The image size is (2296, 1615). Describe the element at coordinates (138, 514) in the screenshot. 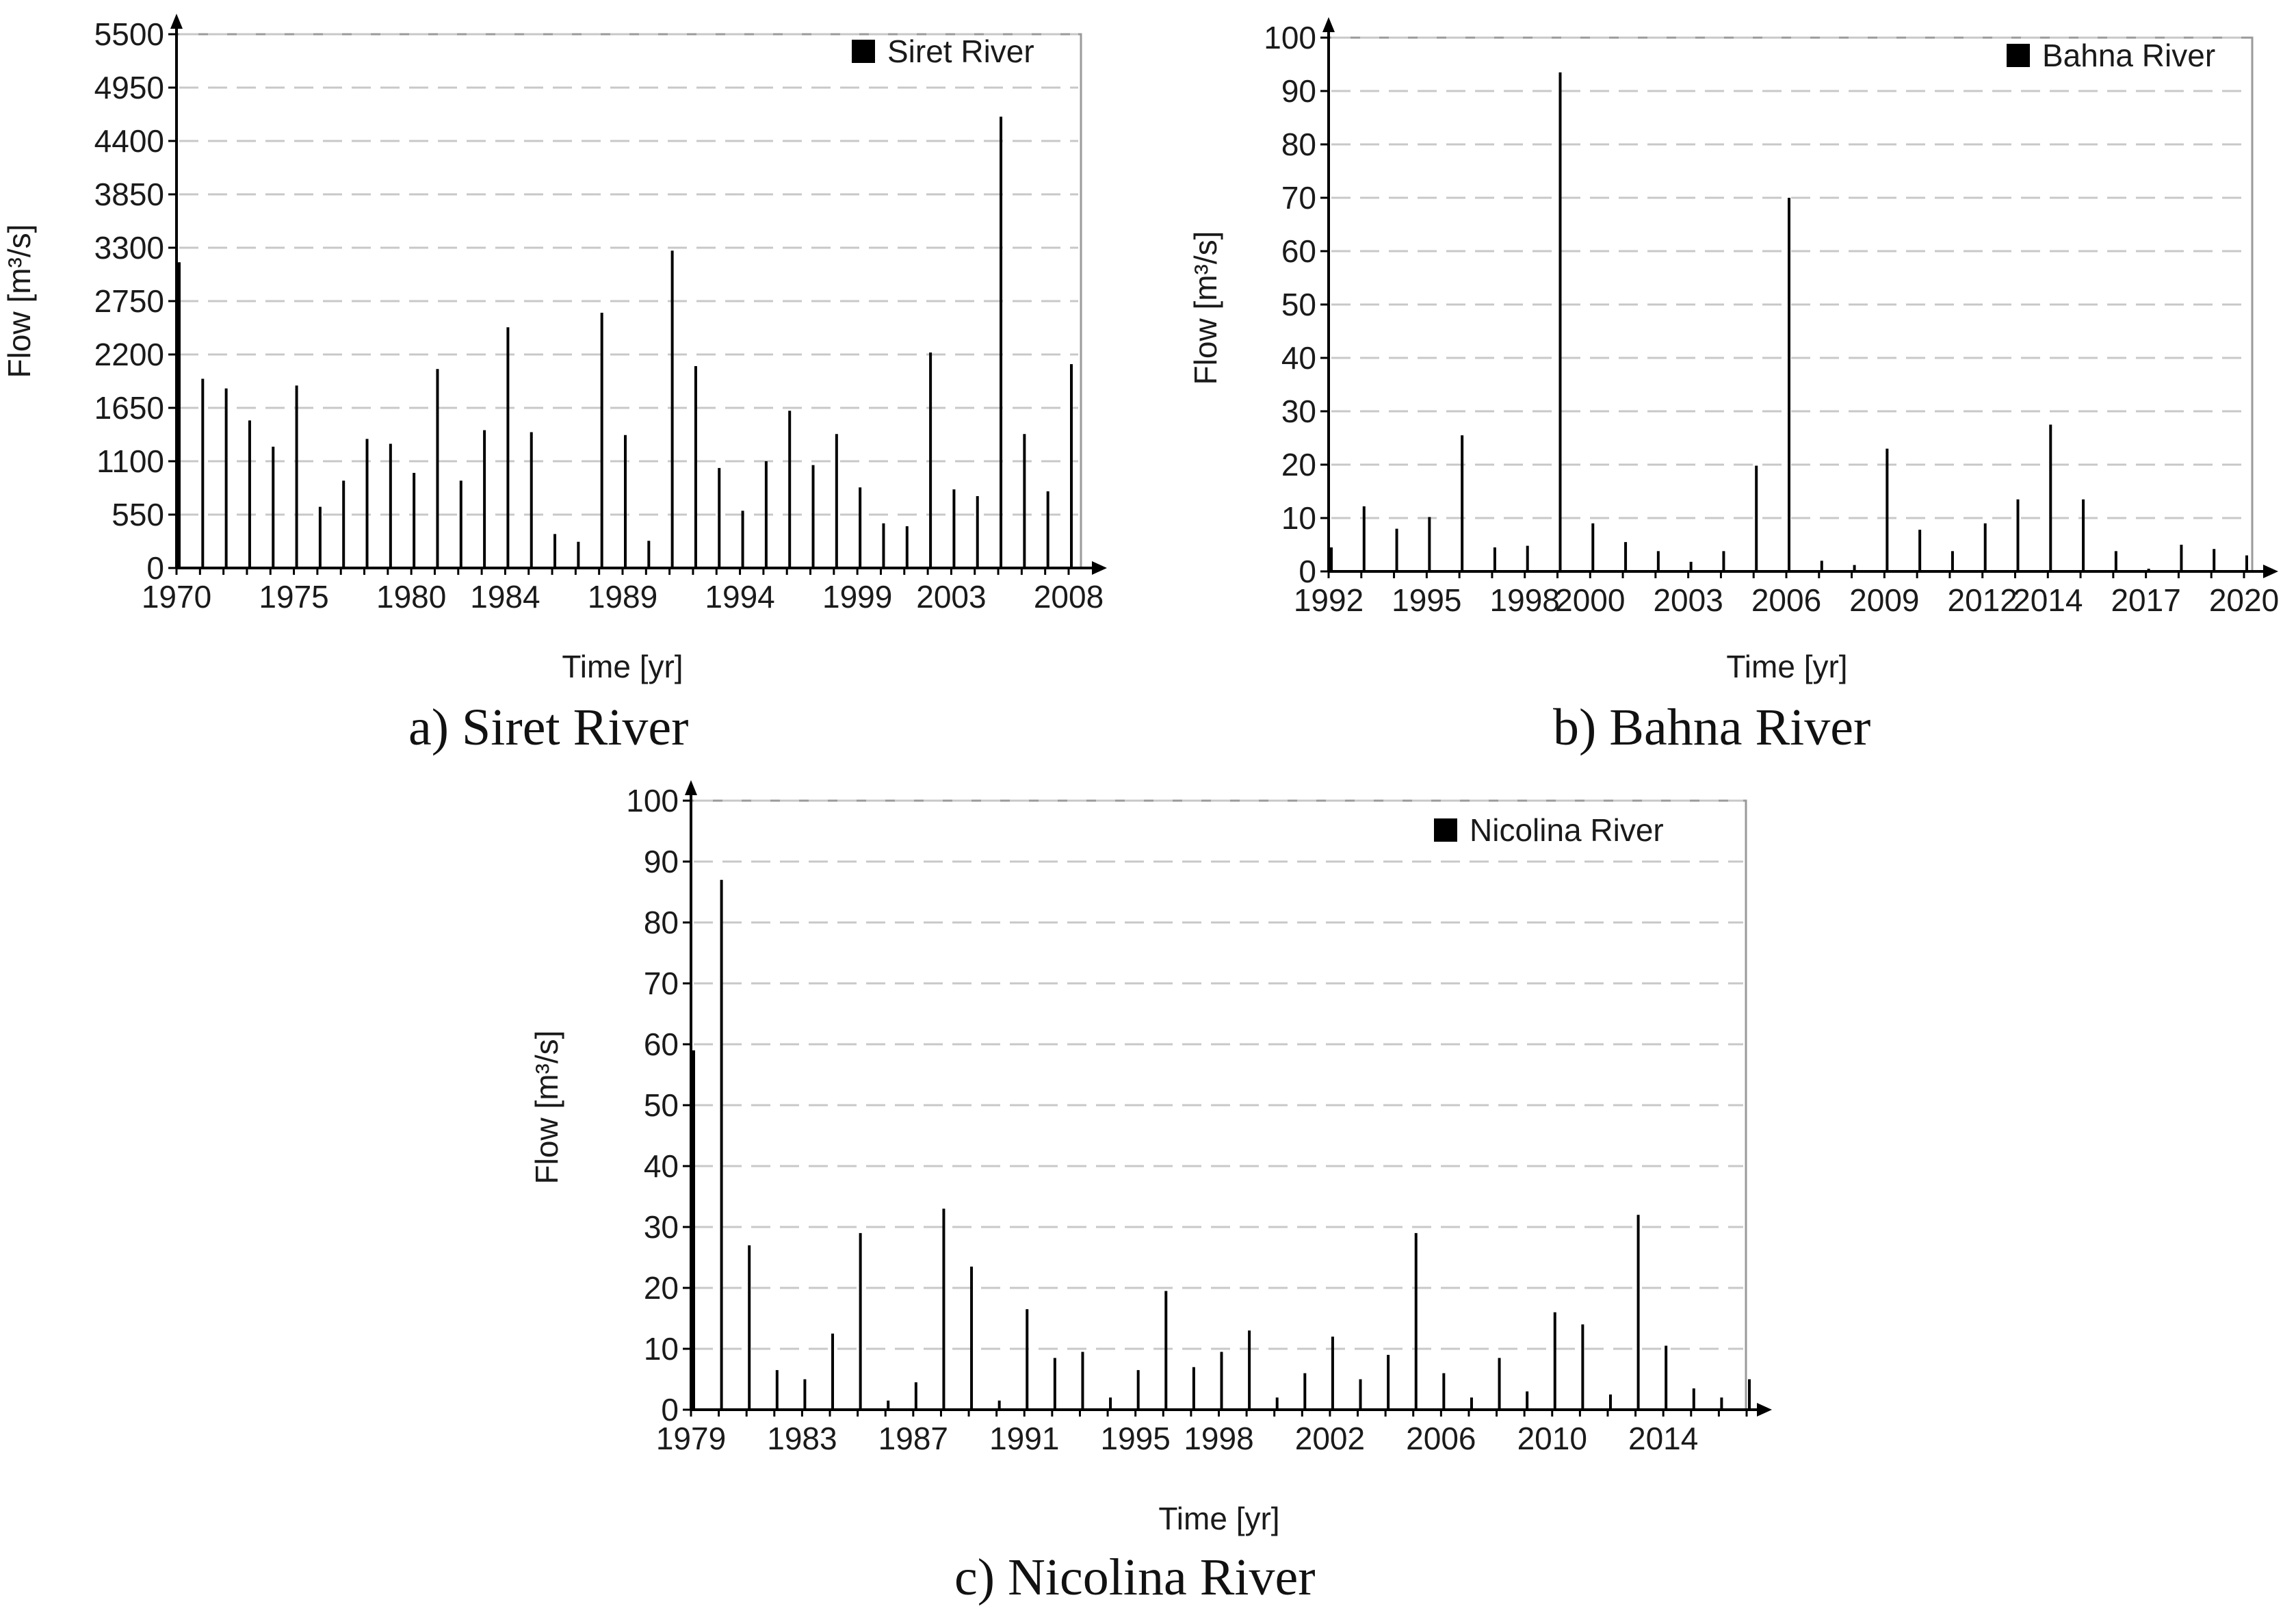

I see `y-tick-label: 550` at that location.